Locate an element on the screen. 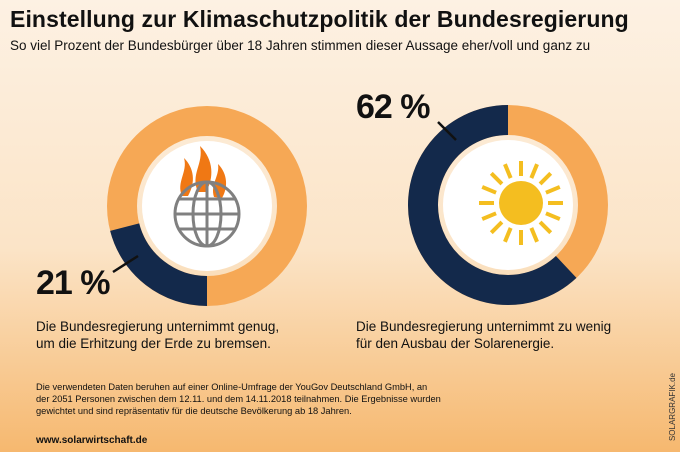 The height and width of the screenshot is (452, 680). credit-label: SOLARGRAFIK.de is located at coordinates (672, 407).